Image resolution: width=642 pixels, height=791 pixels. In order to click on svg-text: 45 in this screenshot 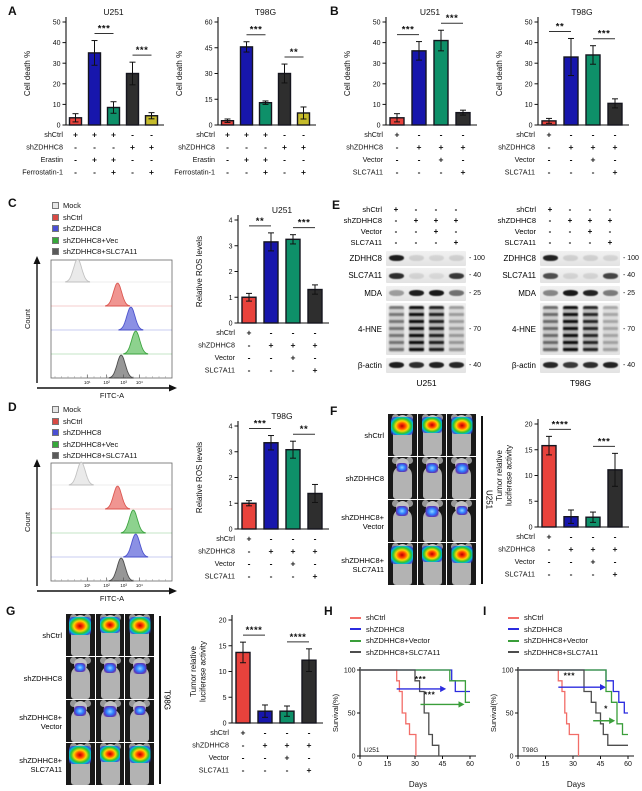, I will do `click(601, 764)`.